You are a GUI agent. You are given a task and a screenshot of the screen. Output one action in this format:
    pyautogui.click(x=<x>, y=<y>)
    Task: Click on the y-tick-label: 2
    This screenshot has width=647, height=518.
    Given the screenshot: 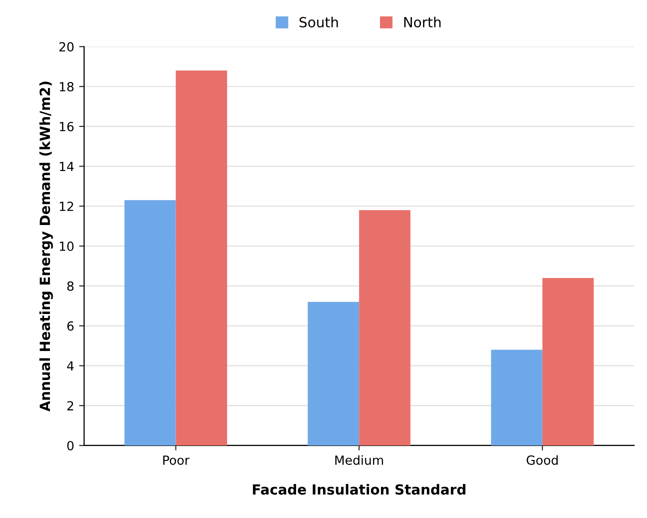 What is the action you would take?
    pyautogui.click(x=70, y=405)
    